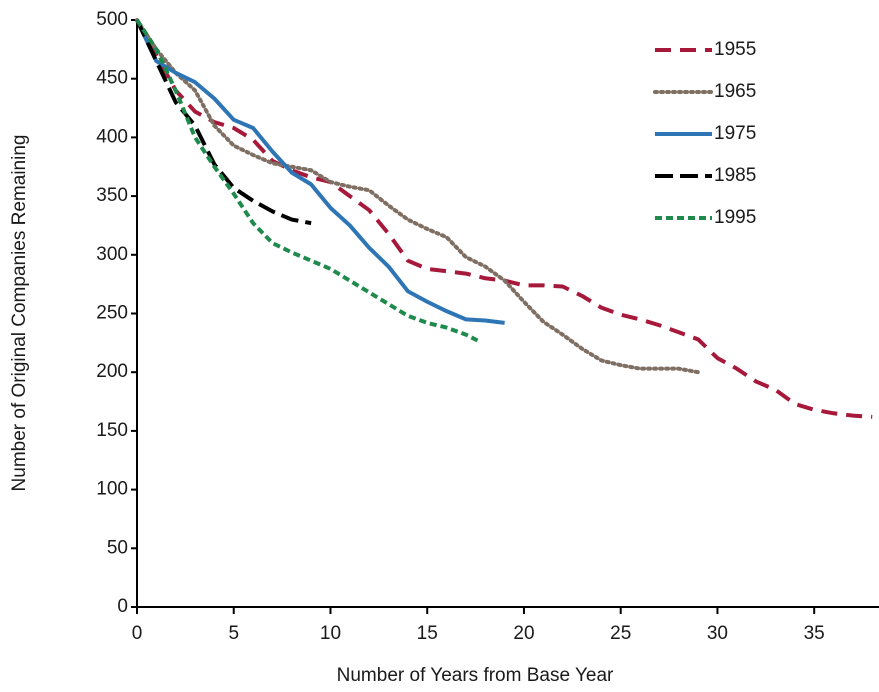 The width and height of the screenshot is (879, 692). Describe the element at coordinates (112, 19) in the screenshot. I see `y-tick-label: 500` at that location.